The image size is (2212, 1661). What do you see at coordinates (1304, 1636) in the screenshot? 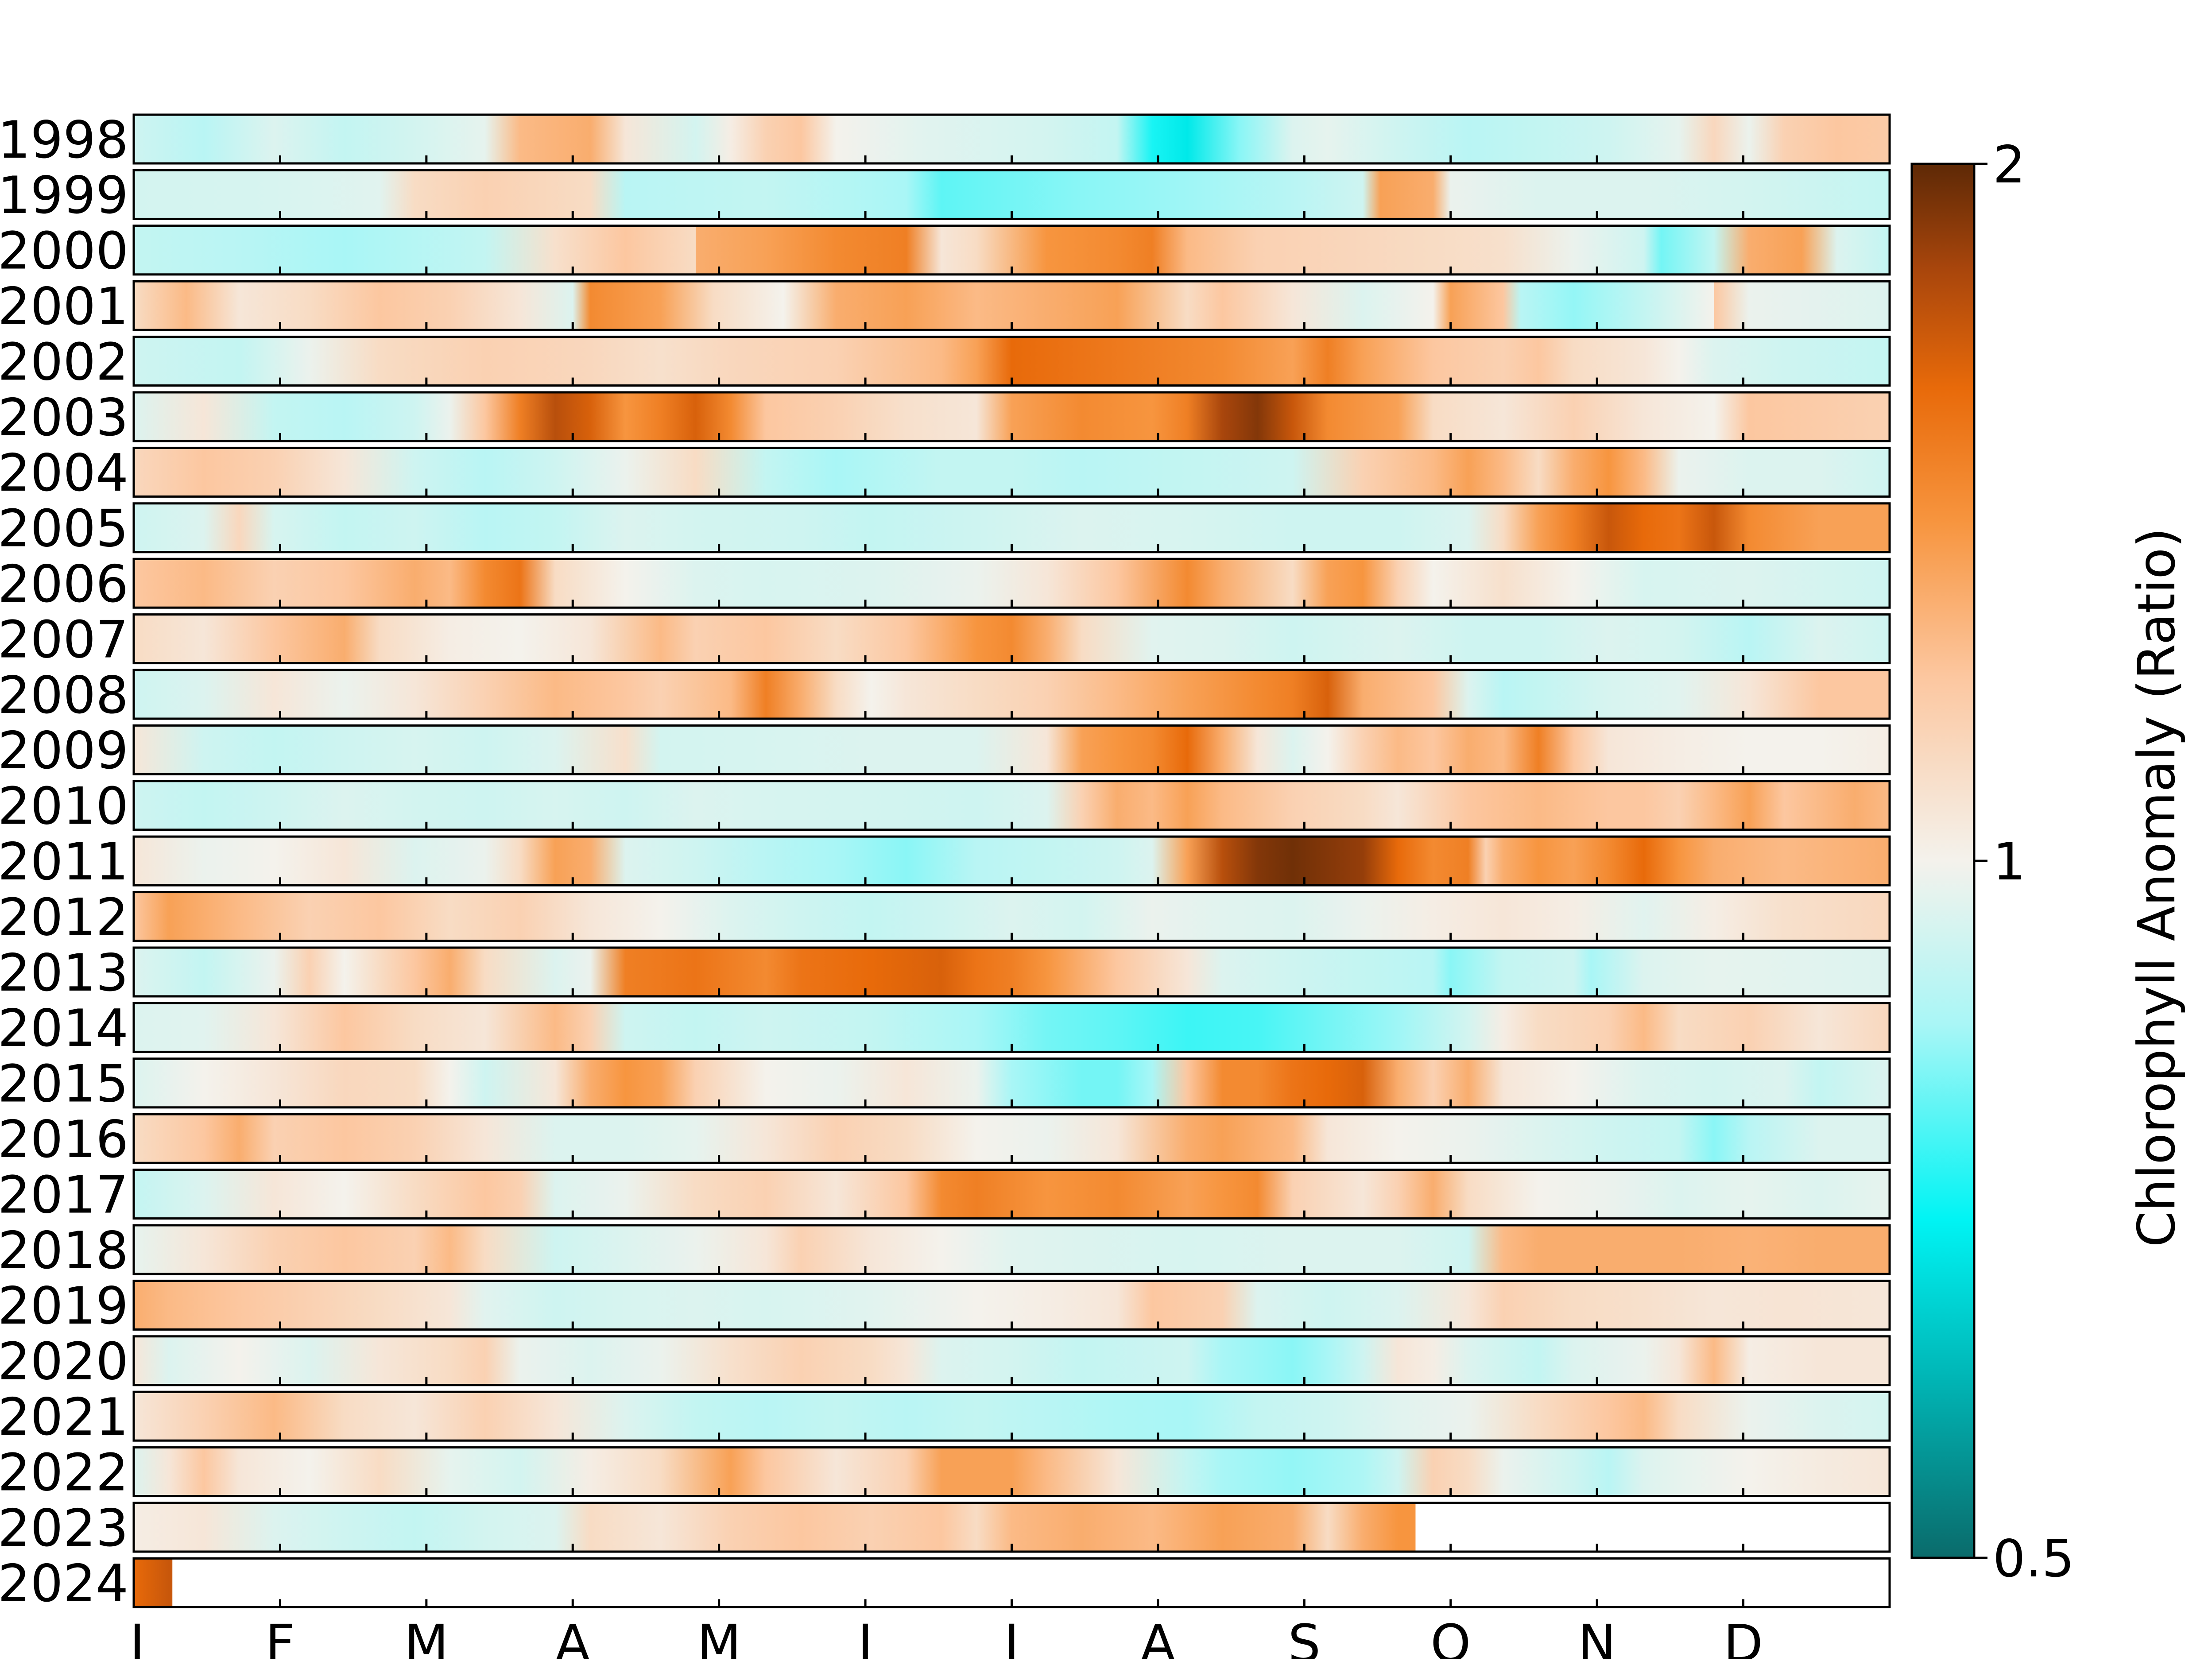
I see `month-label: S` at bounding box center [1304, 1636].